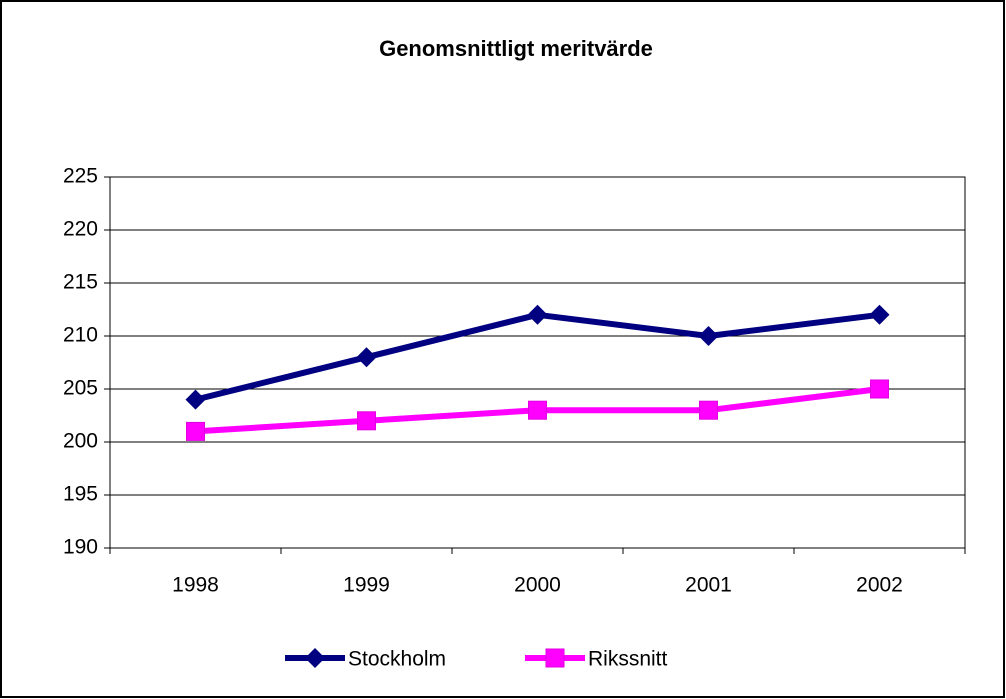 This screenshot has height=699, width=1006. I want to click on legend-label: Rikssnitt, so click(628, 659).